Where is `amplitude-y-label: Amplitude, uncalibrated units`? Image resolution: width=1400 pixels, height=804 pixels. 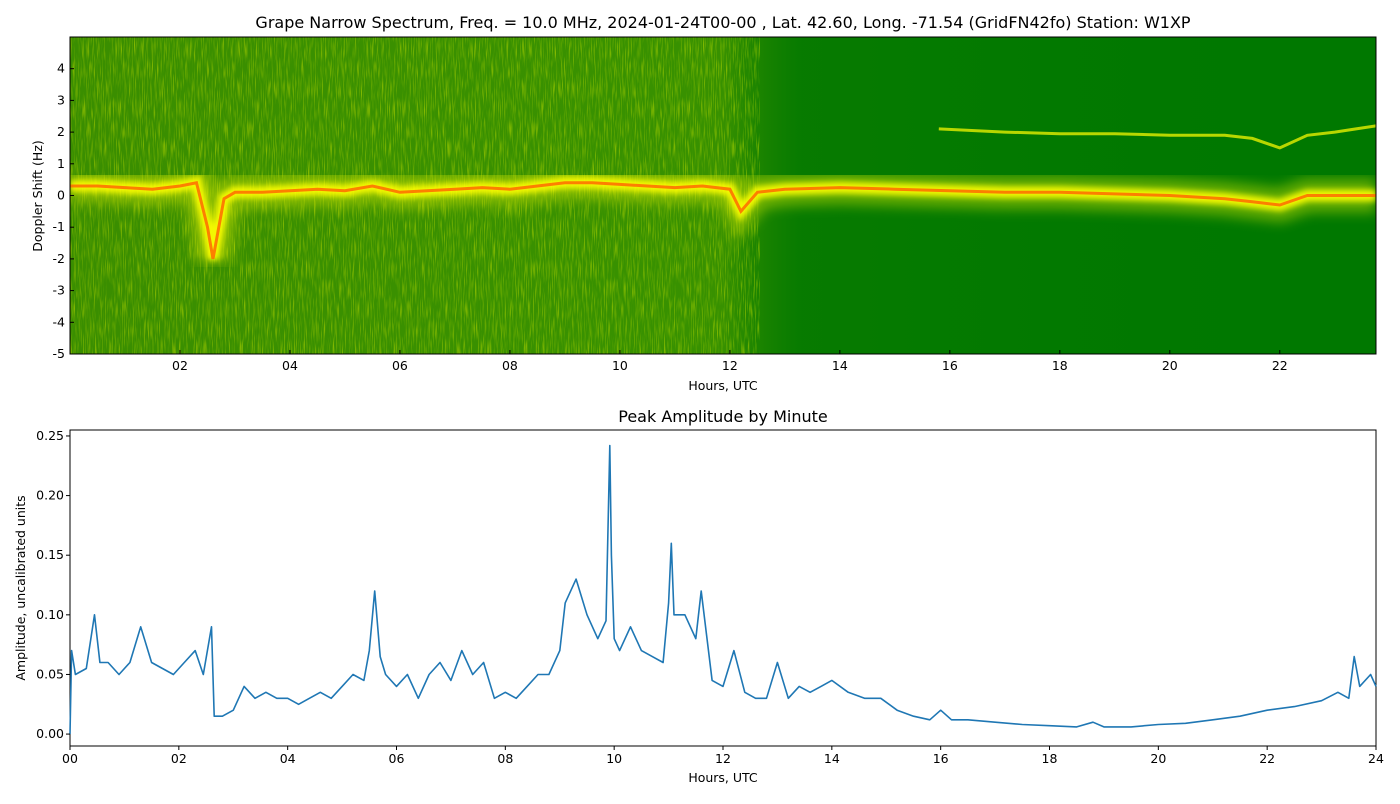 amplitude-y-label: Amplitude, uncalibrated units is located at coordinates (20, 587).